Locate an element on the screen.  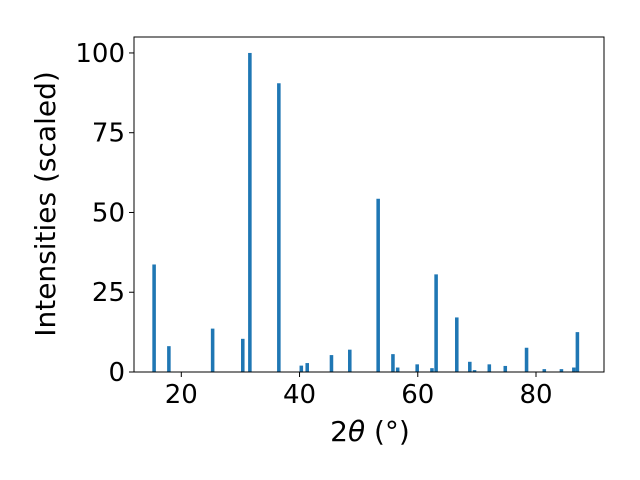
x-tick-label-2: 60 is located at coordinates (417, 395).